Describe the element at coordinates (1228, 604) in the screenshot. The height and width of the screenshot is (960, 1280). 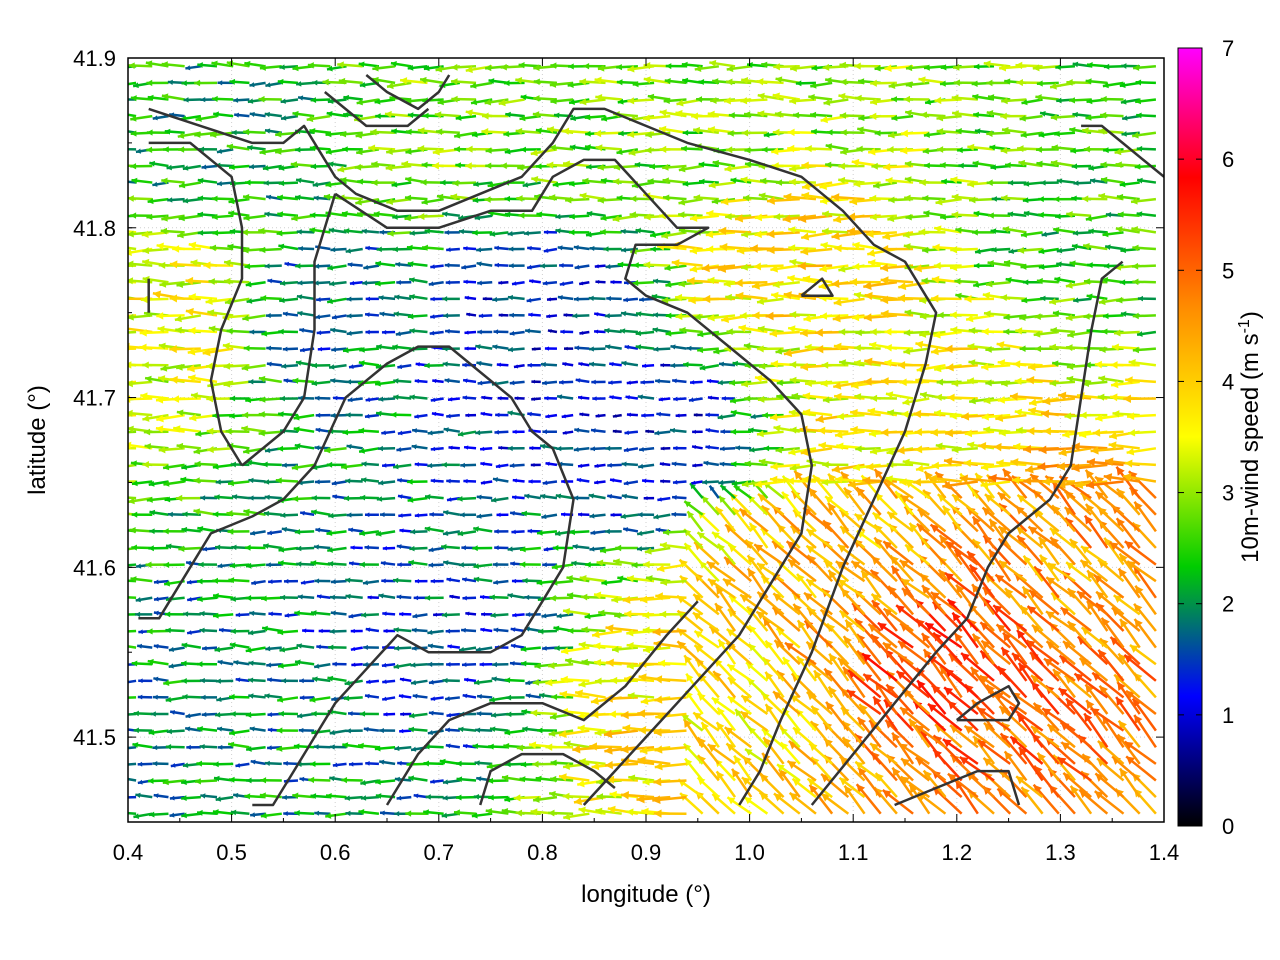
I see `colorbar-tick-label: 2` at that location.